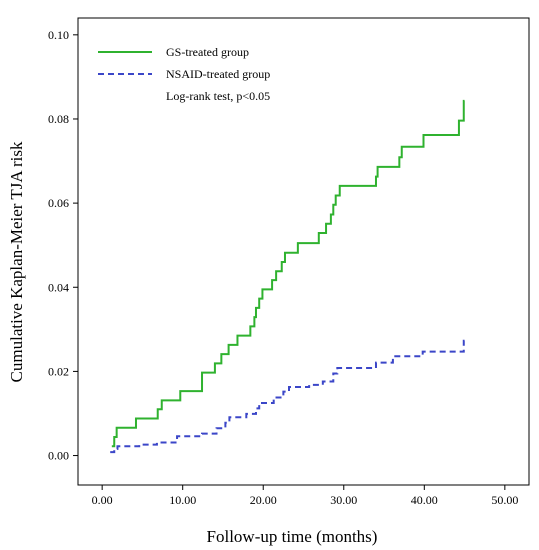 Image resolution: width=539 pixels, height=550 pixels. What do you see at coordinates (424, 500) in the screenshot?
I see `x-tick-label: 40.00` at bounding box center [424, 500].